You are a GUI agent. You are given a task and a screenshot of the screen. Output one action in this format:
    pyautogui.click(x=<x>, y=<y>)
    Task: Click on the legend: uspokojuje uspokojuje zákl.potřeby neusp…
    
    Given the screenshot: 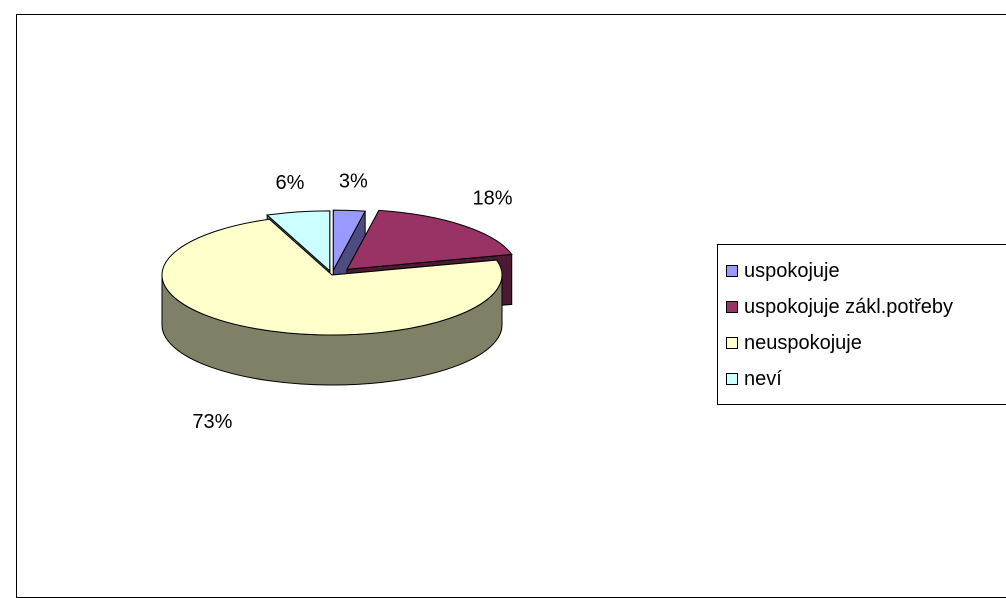 What is the action you would take?
    pyautogui.click(x=861, y=324)
    